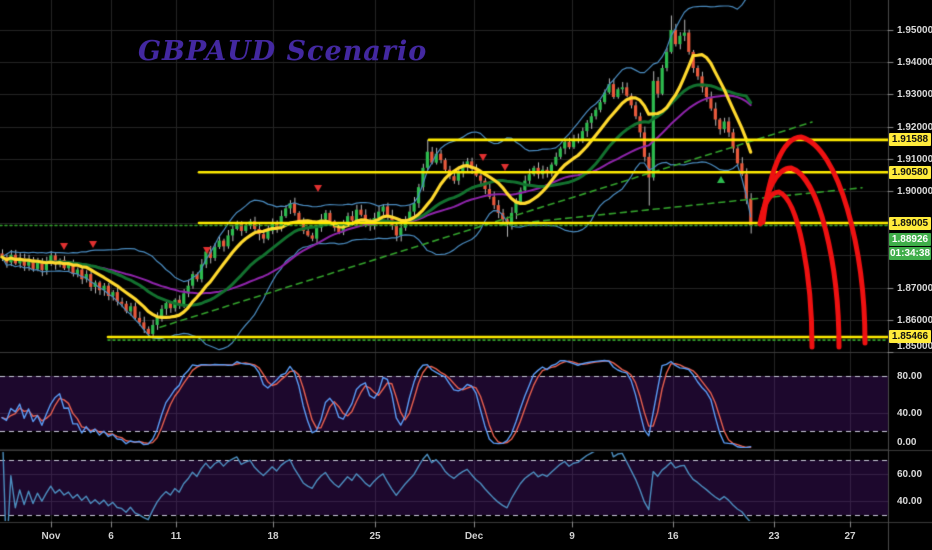 The width and height of the screenshot is (932, 550). Describe the element at coordinates (850, 536) in the screenshot. I see `time-axis-label: 27` at that location.